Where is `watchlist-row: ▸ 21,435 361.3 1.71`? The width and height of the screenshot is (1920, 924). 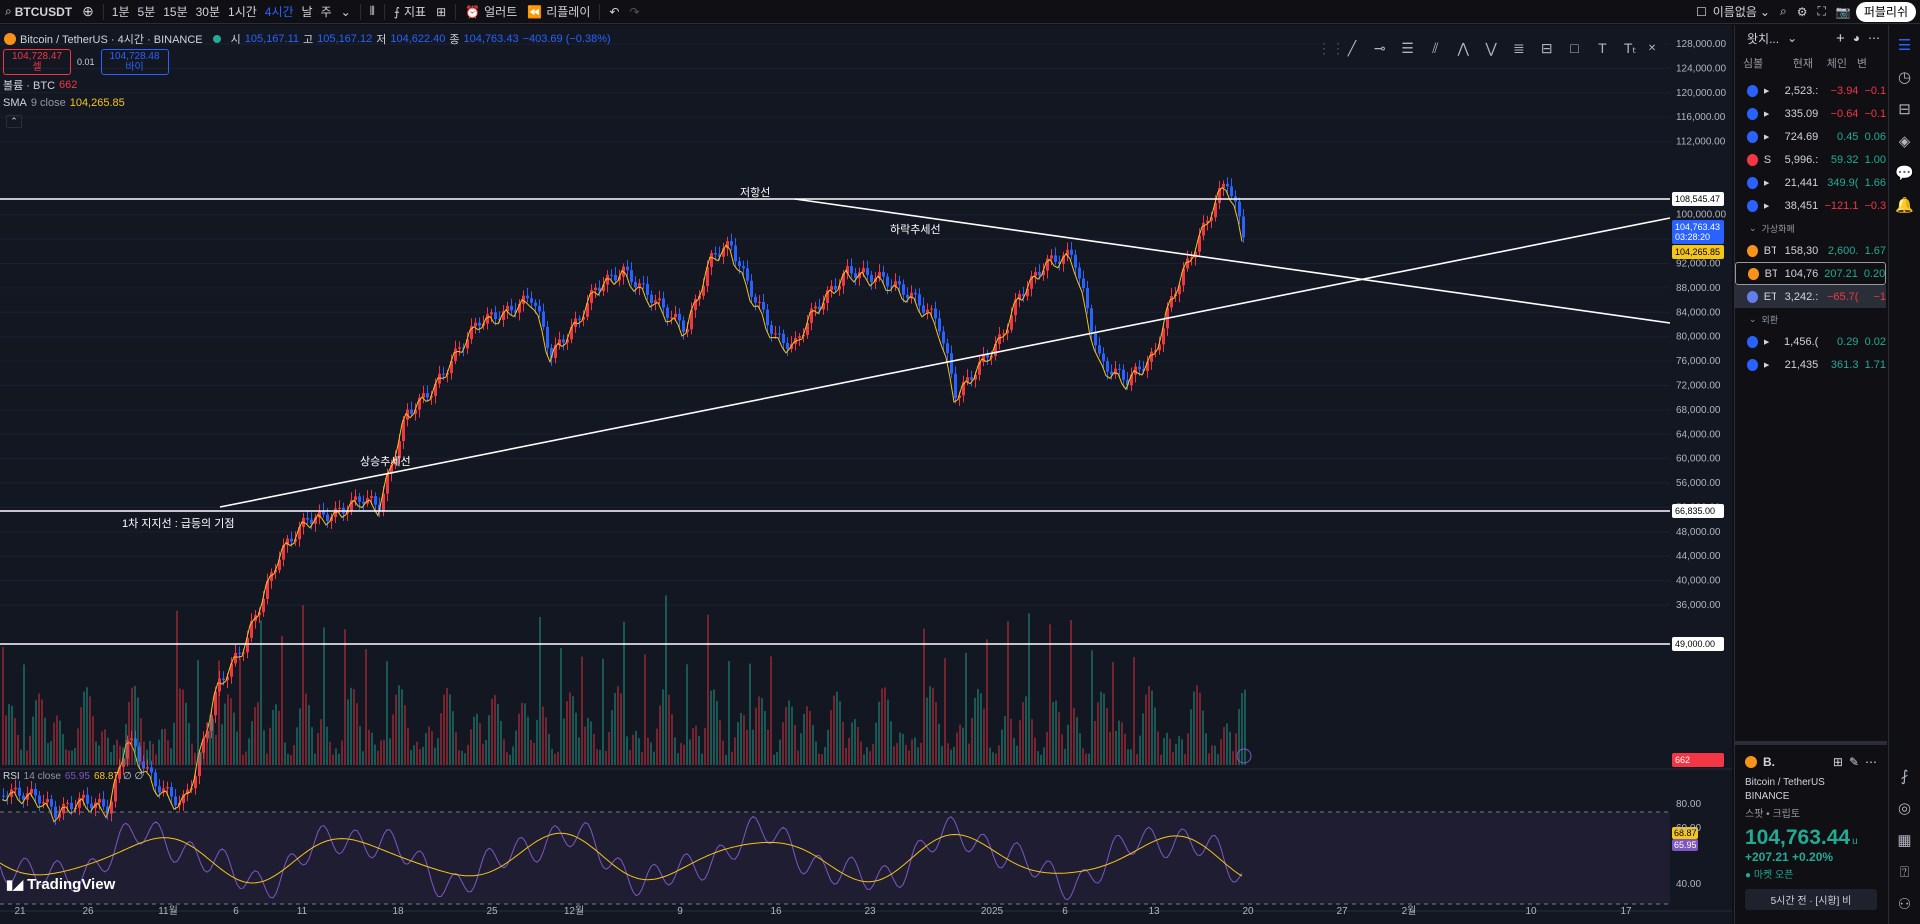
watchlist-row: ▸ 21,435 361.3 1.71 is located at coordinates (1810, 364).